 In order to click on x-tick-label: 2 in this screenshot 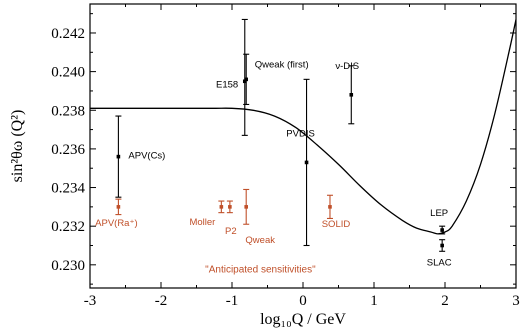, I will do `click(445, 301)`.